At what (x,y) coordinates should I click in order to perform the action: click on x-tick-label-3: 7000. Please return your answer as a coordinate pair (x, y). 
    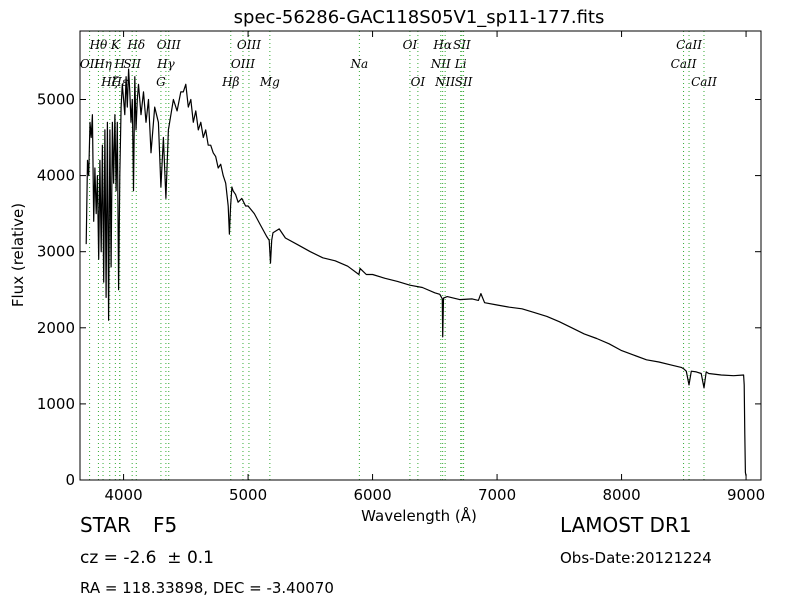
    Looking at the image, I should click on (497, 495).